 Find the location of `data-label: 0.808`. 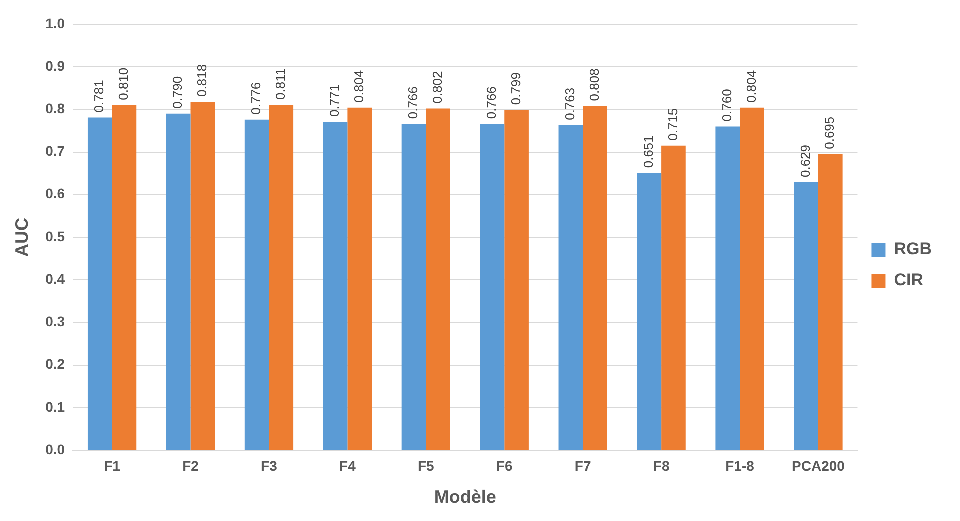

data-label: 0.808 is located at coordinates (594, 85).